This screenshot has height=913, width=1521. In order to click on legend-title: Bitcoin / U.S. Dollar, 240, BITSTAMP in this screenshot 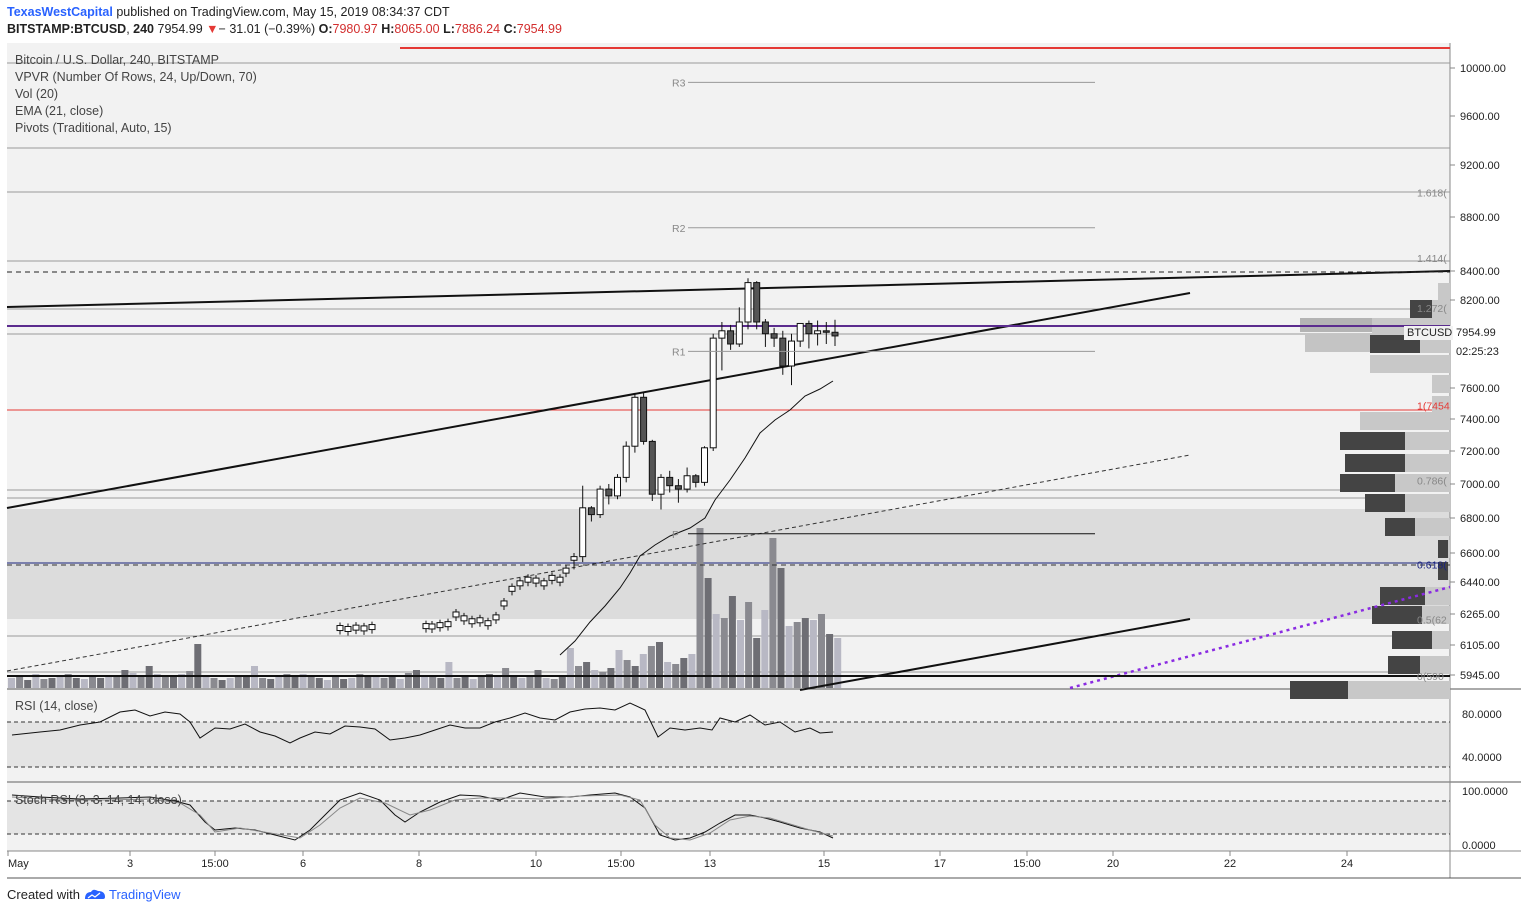, I will do `click(117, 60)`.